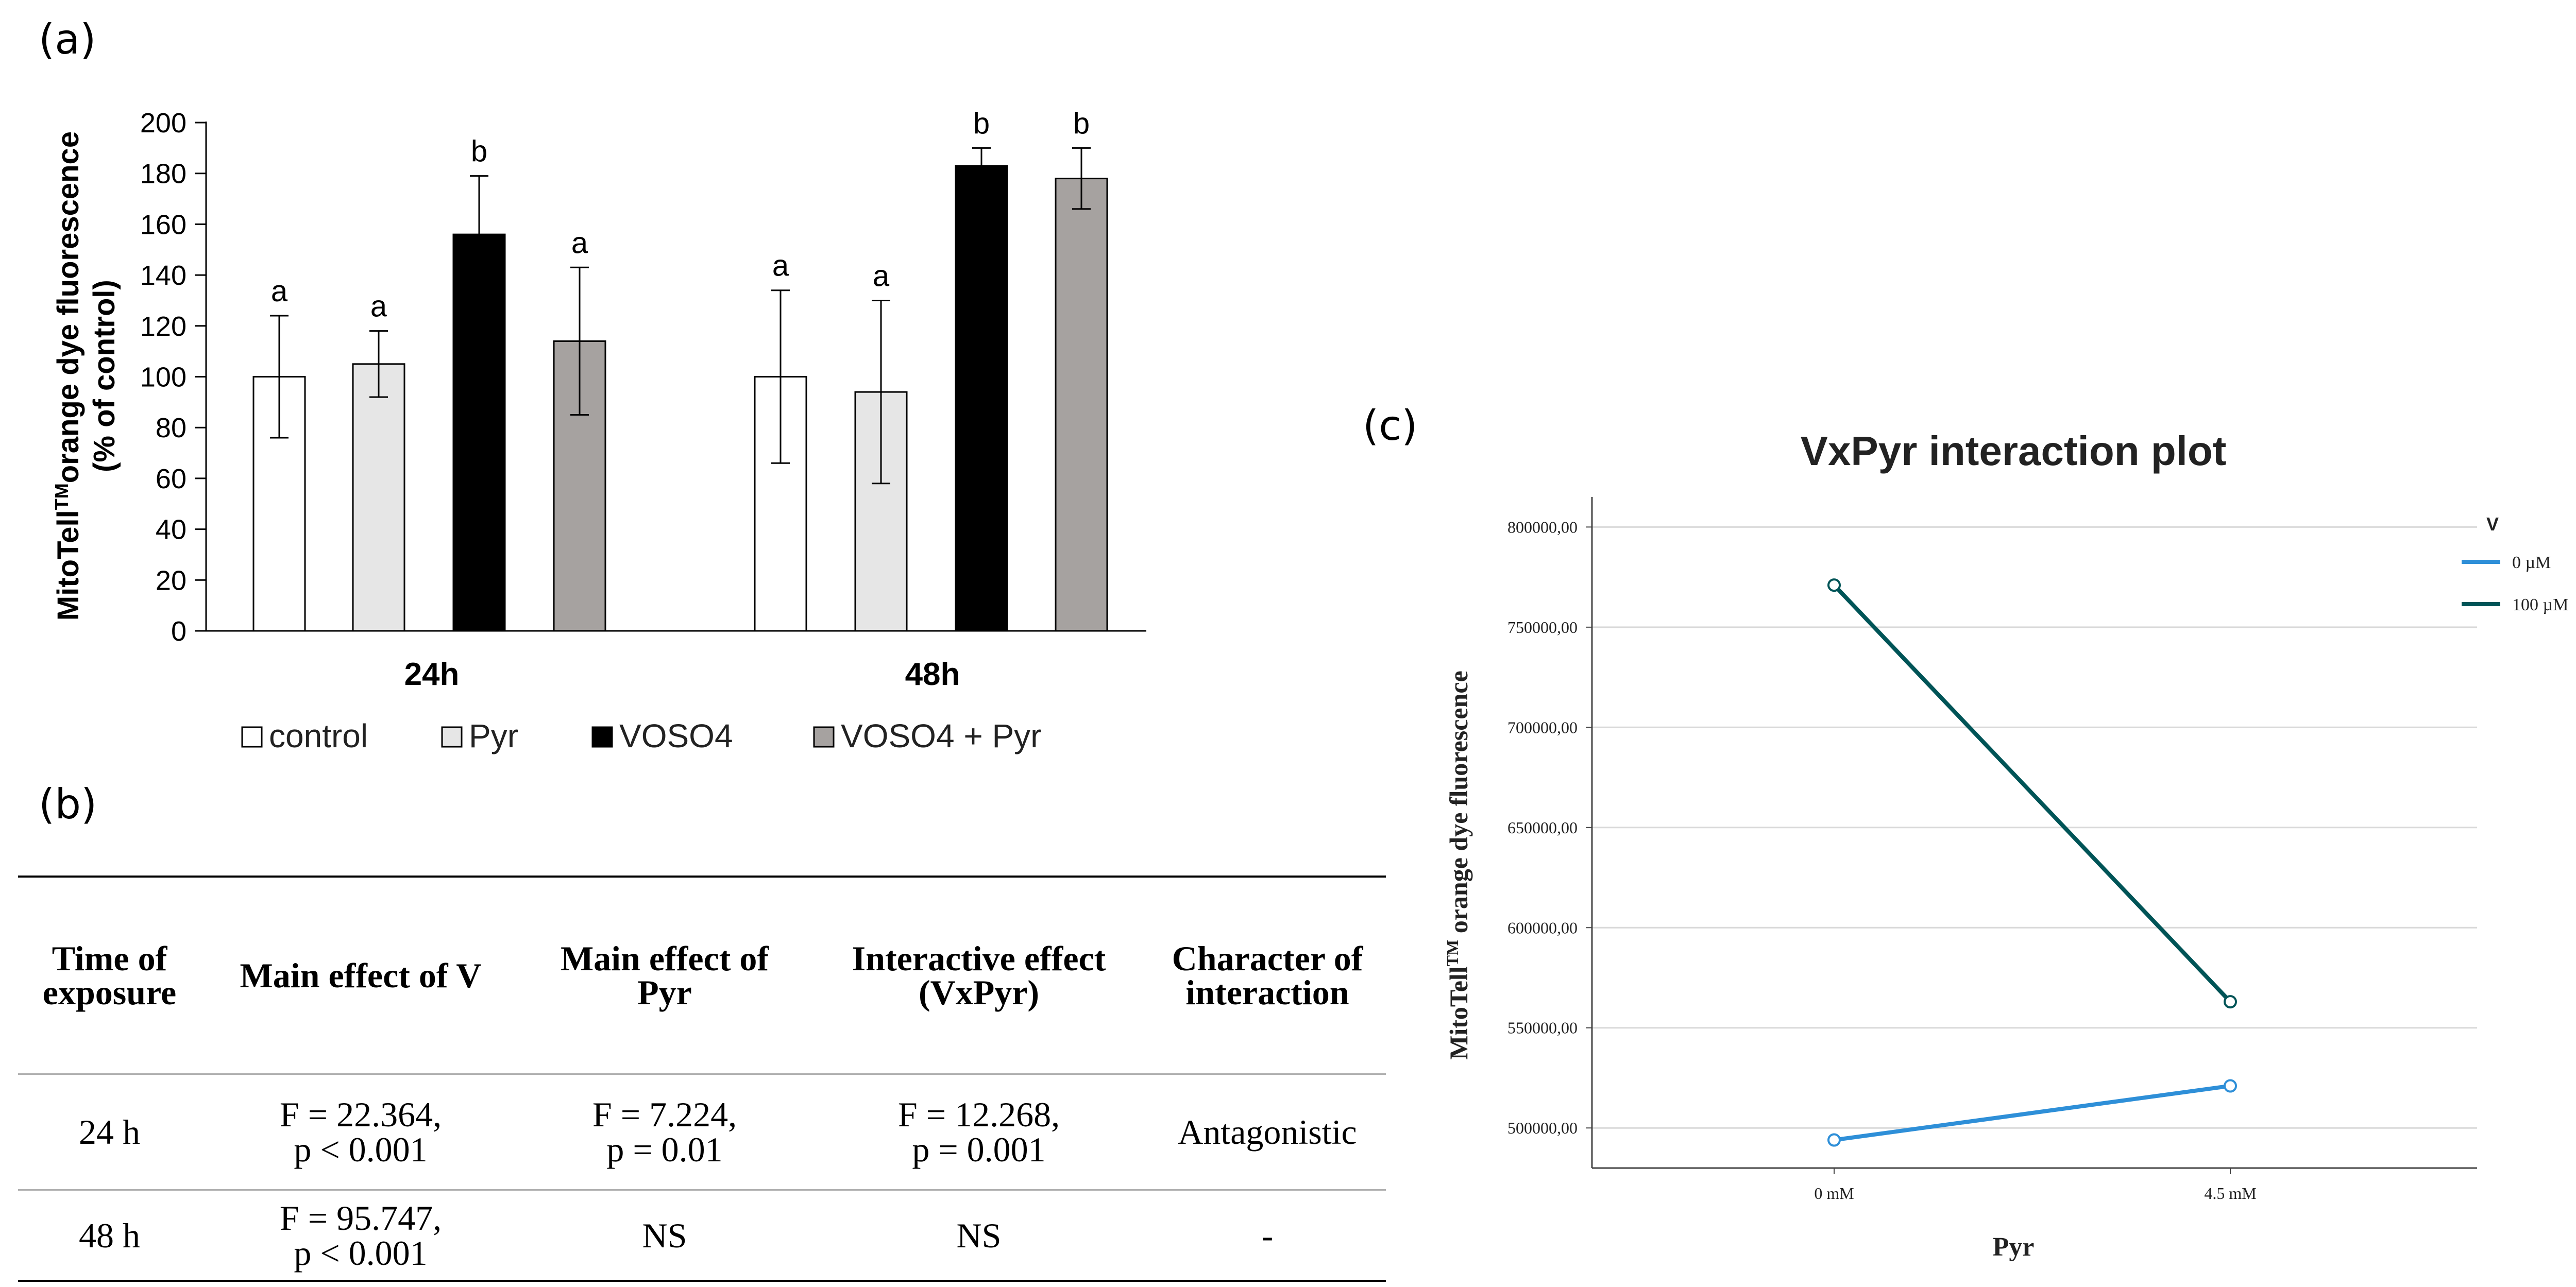  I want to click on y-tick-label: 550000,00, so click(1542, 1028).